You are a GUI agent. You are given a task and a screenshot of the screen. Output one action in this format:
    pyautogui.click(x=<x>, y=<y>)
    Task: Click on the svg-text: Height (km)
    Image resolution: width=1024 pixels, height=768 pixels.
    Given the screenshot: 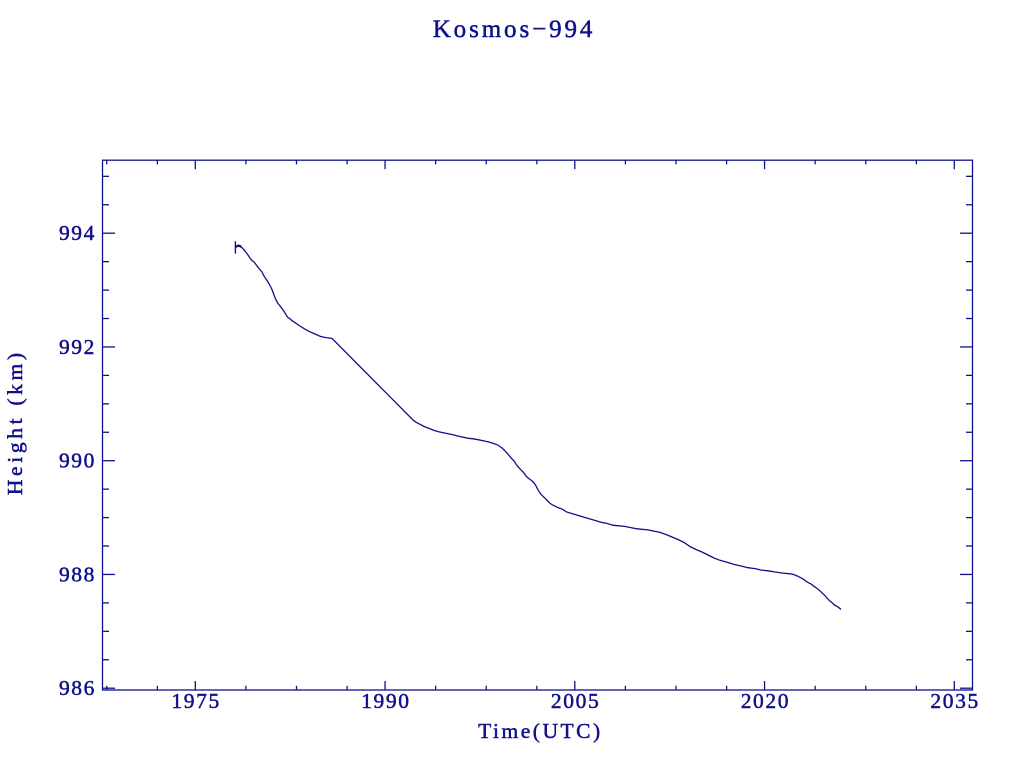 What is the action you would take?
    pyautogui.click(x=15, y=422)
    